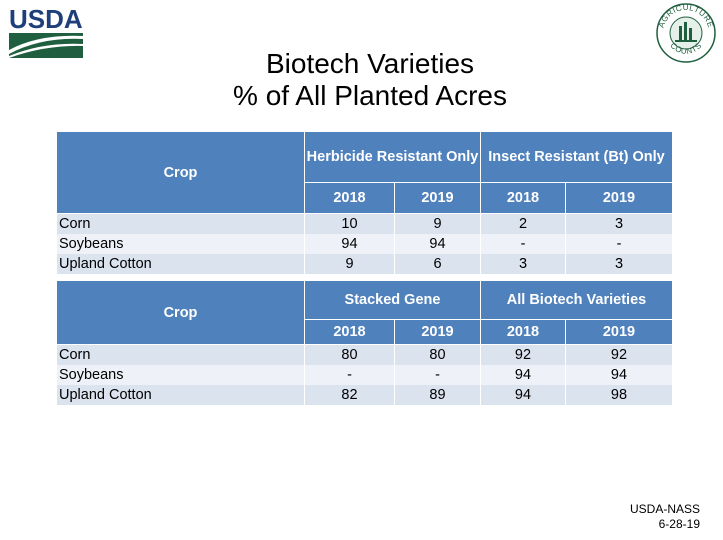  What do you see at coordinates (523, 224) in the screenshot?
I see `table-cell: 2` at bounding box center [523, 224].